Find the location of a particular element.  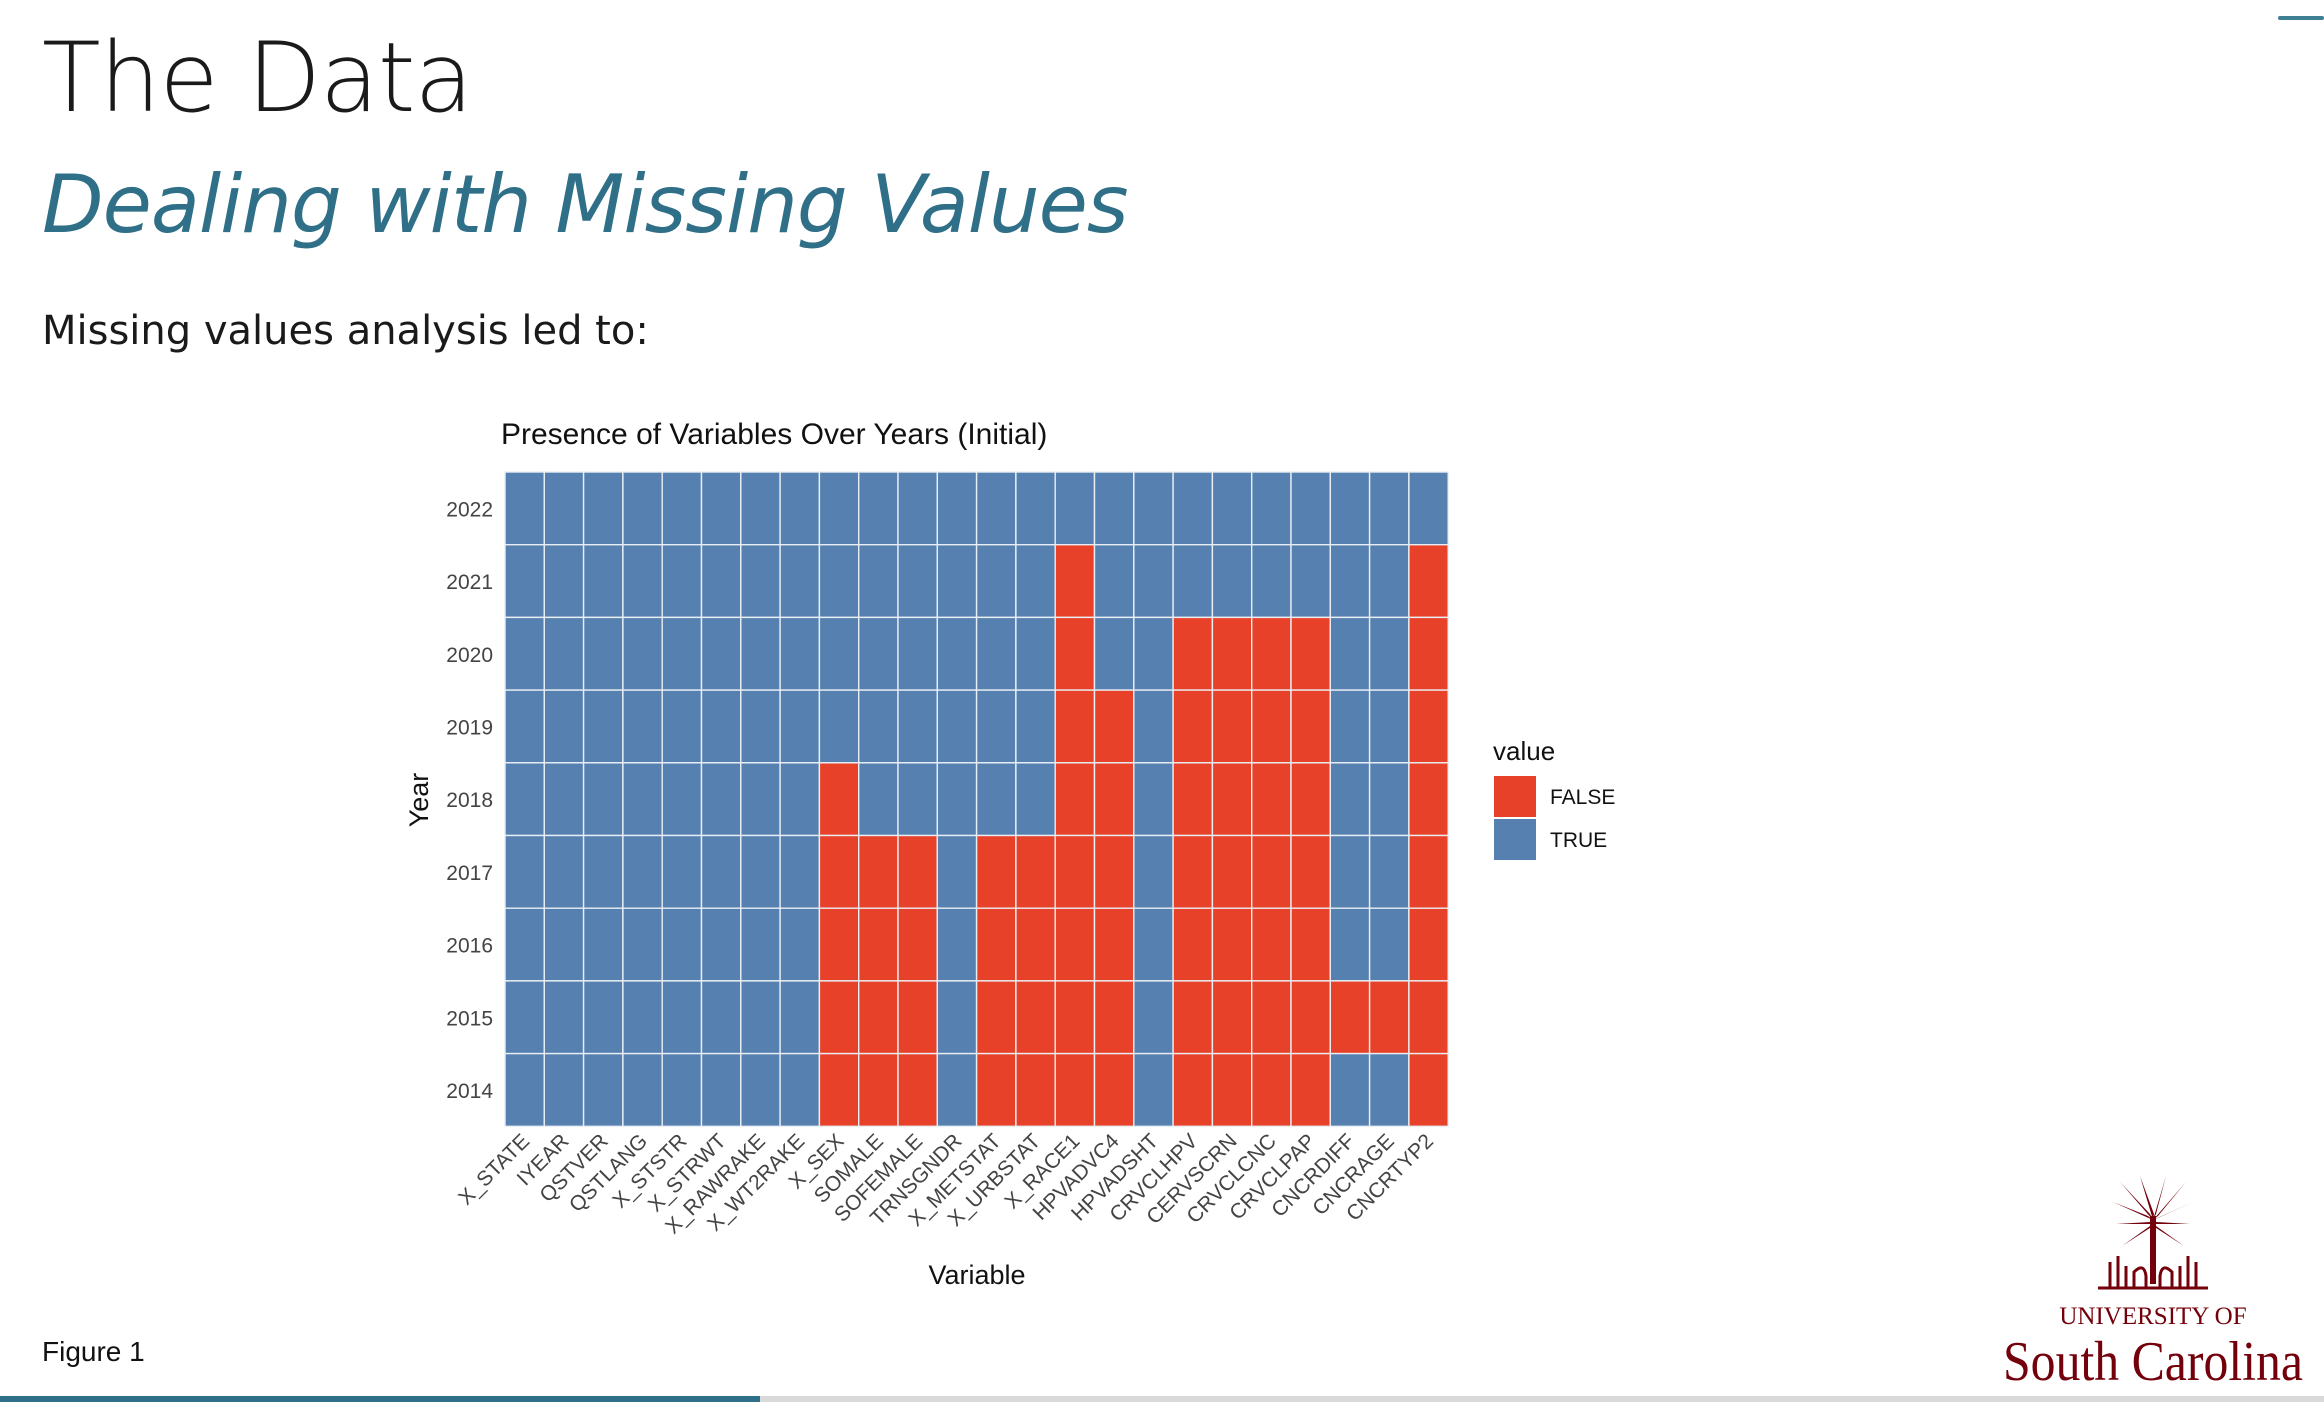

heatmap-cell-somale-2021 is located at coordinates (878, 581).